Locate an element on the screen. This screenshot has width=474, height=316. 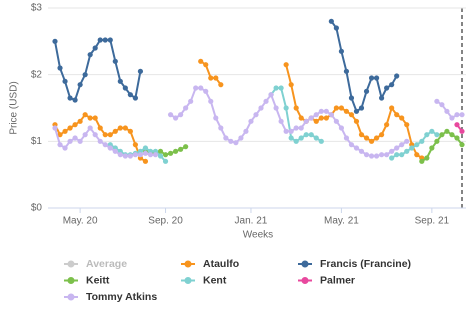
legend-label: Keitt is located at coordinates (98, 280).